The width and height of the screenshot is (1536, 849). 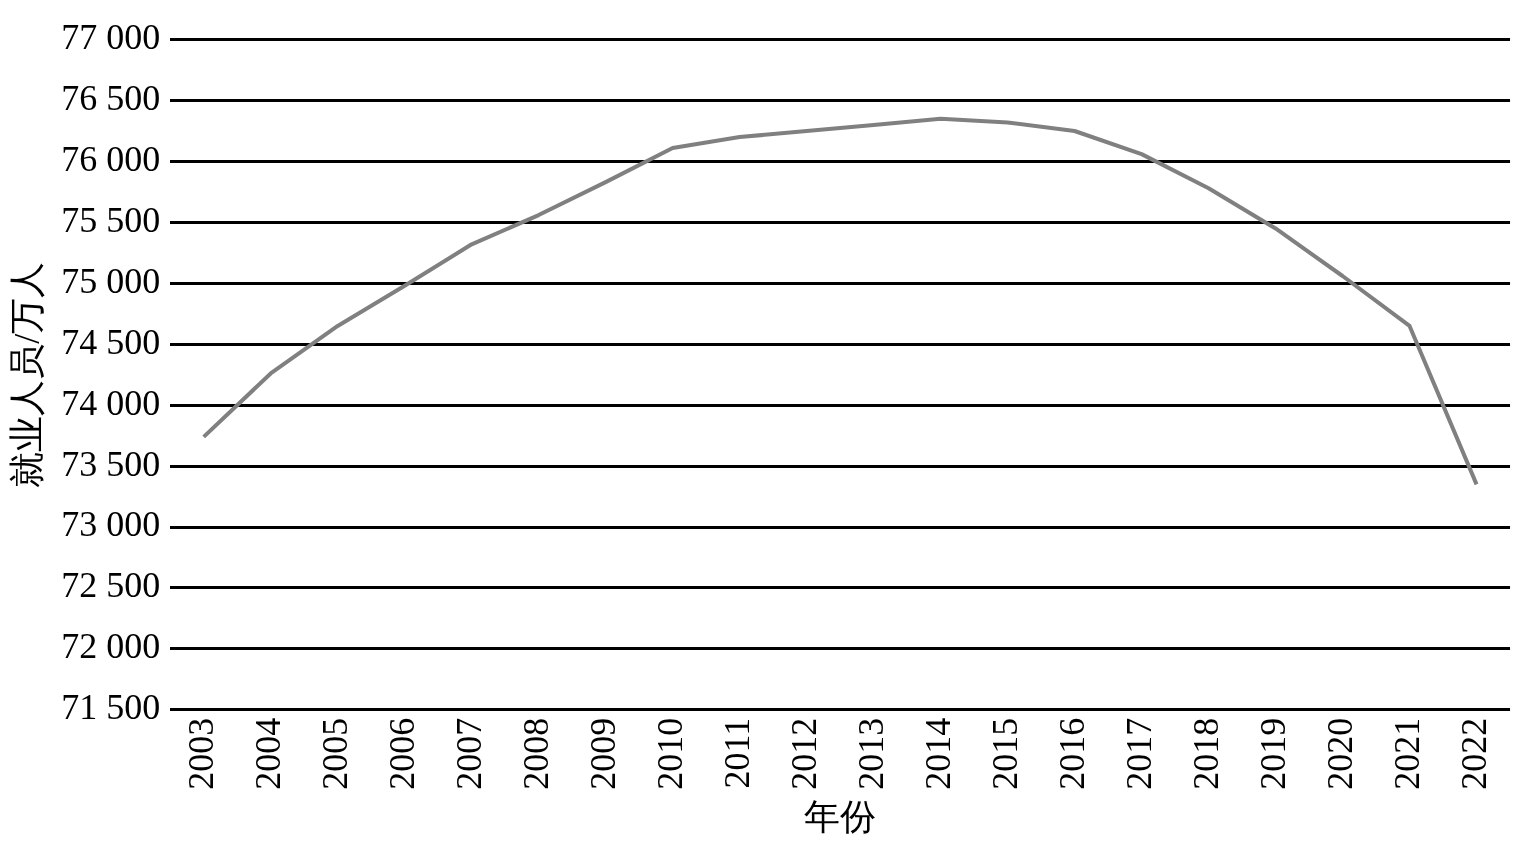 What do you see at coordinates (201, 753) in the screenshot?
I see `x-tick-label: 2003` at bounding box center [201, 753].